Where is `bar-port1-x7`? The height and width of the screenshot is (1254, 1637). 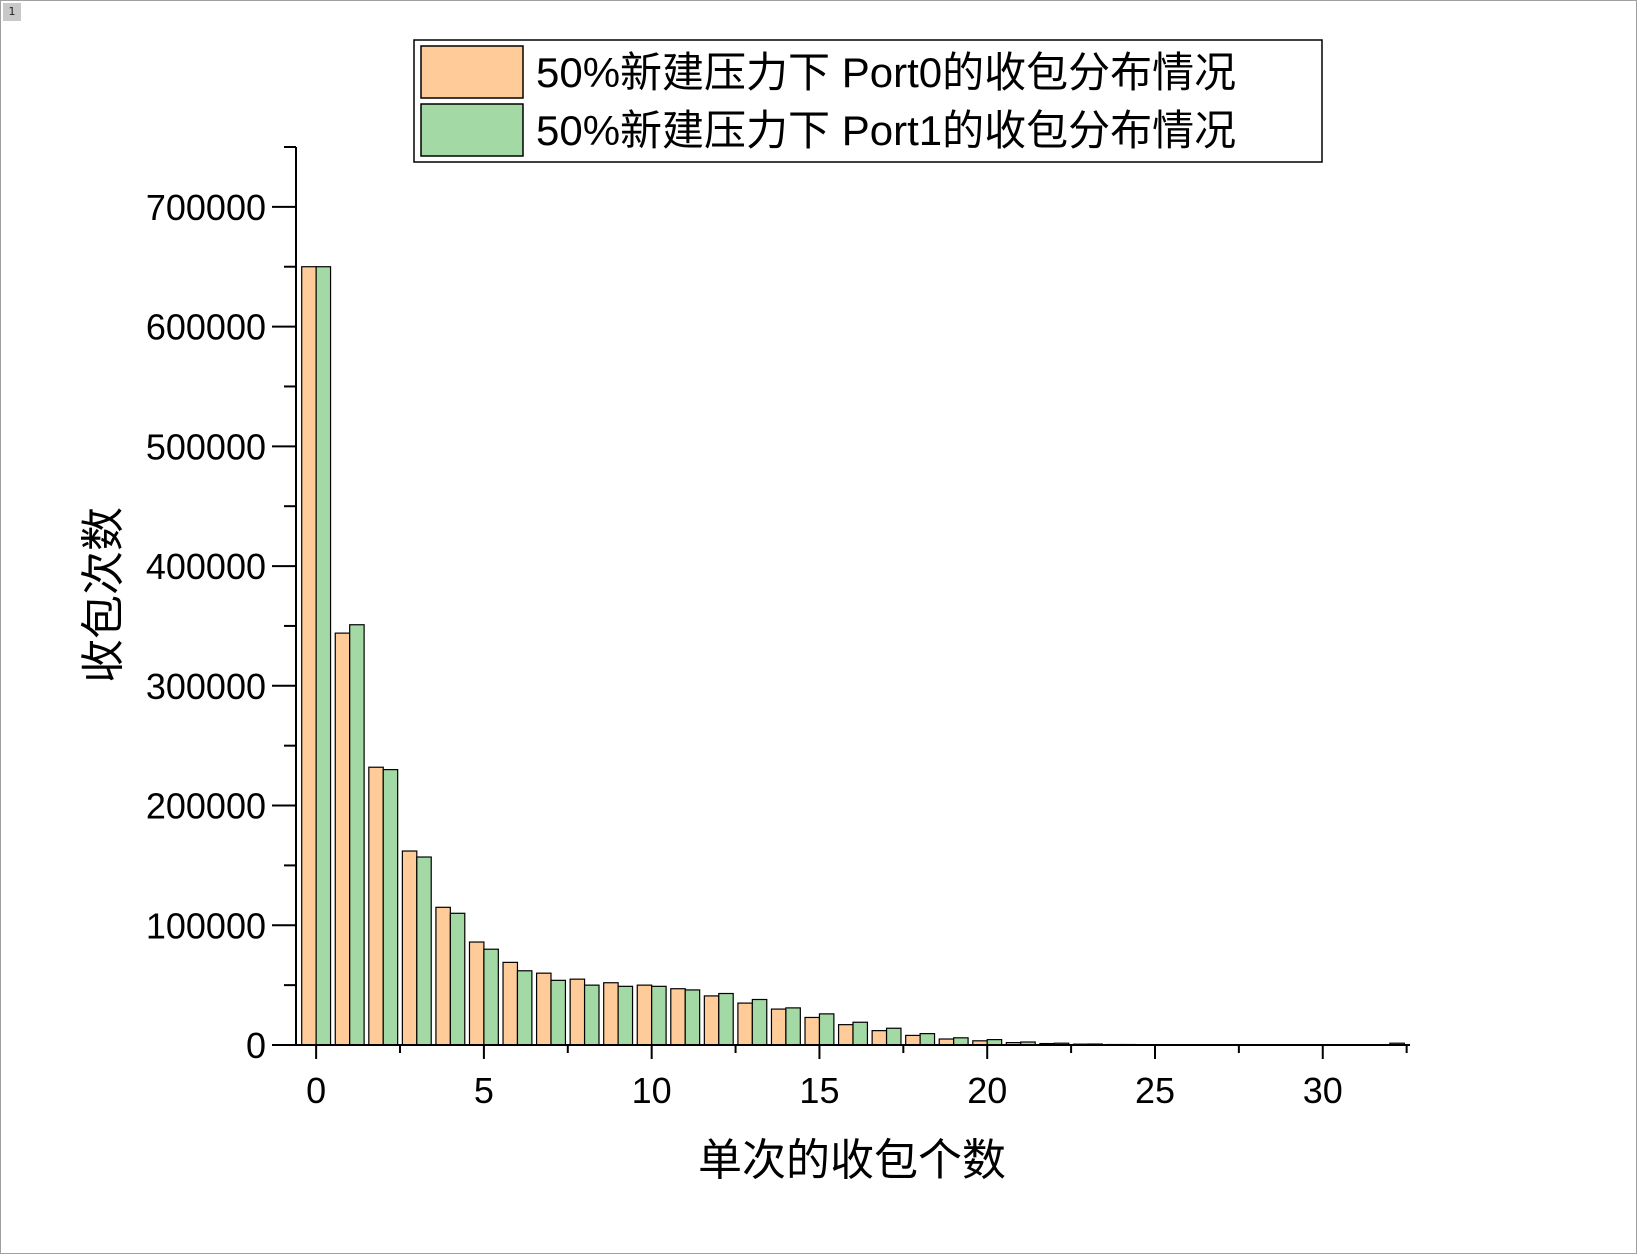 bar-port1-x7 is located at coordinates (558, 1012).